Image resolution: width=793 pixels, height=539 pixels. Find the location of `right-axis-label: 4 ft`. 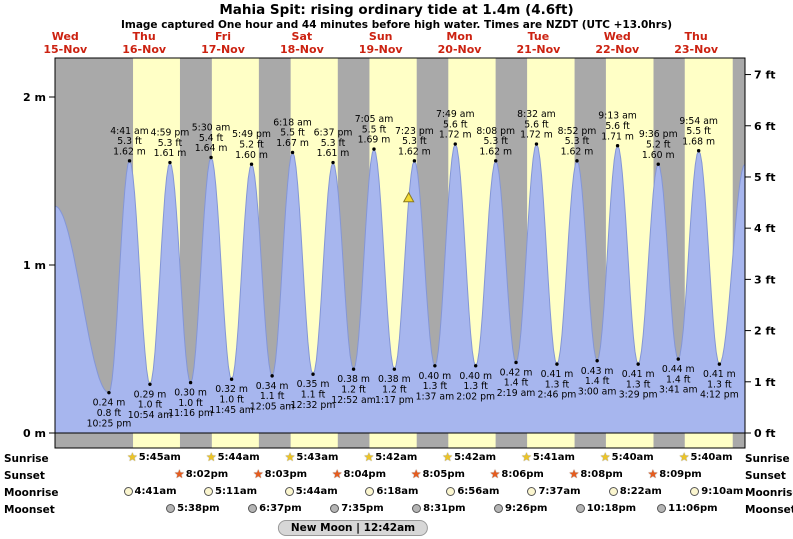

right-axis-label: 4 ft is located at coordinates (765, 228).